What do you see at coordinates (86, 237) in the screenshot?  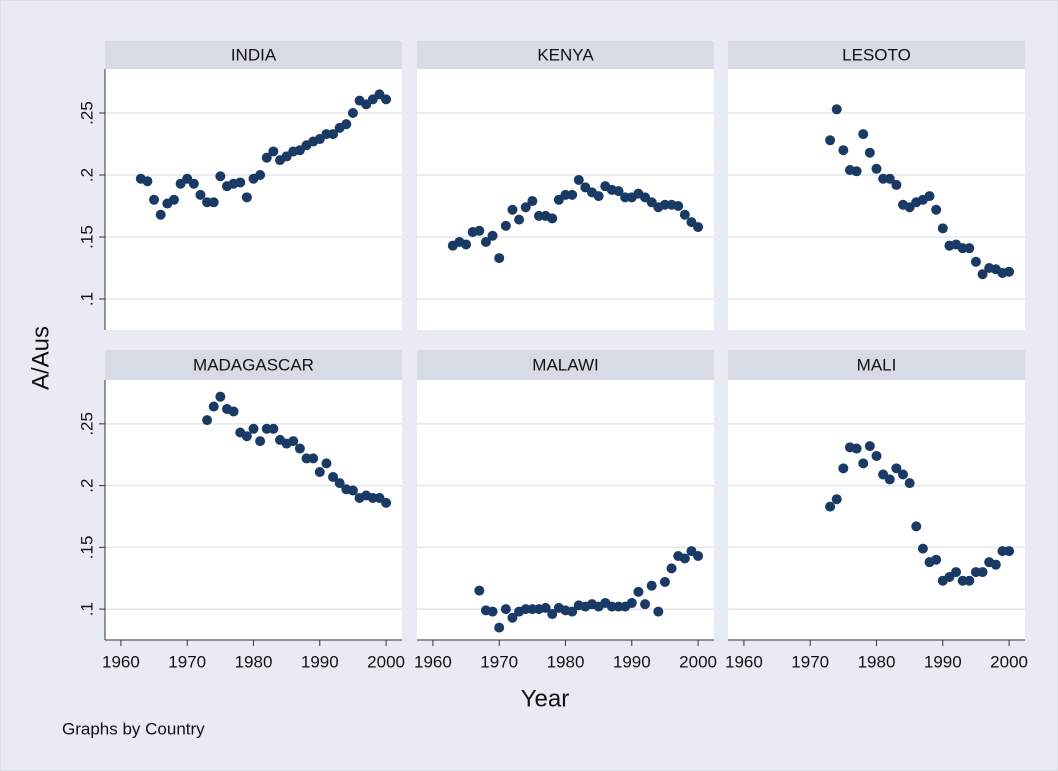 I see `y-tick-label: .15` at bounding box center [86, 237].